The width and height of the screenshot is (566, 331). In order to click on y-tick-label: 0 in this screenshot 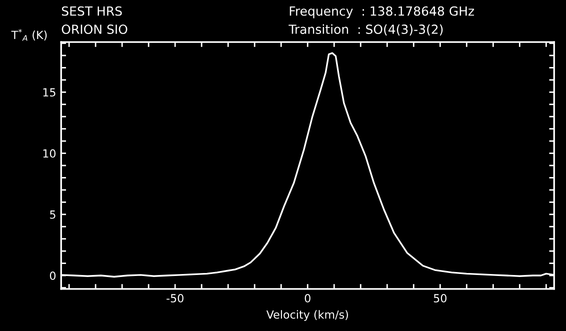, I will do `click(53, 275)`.